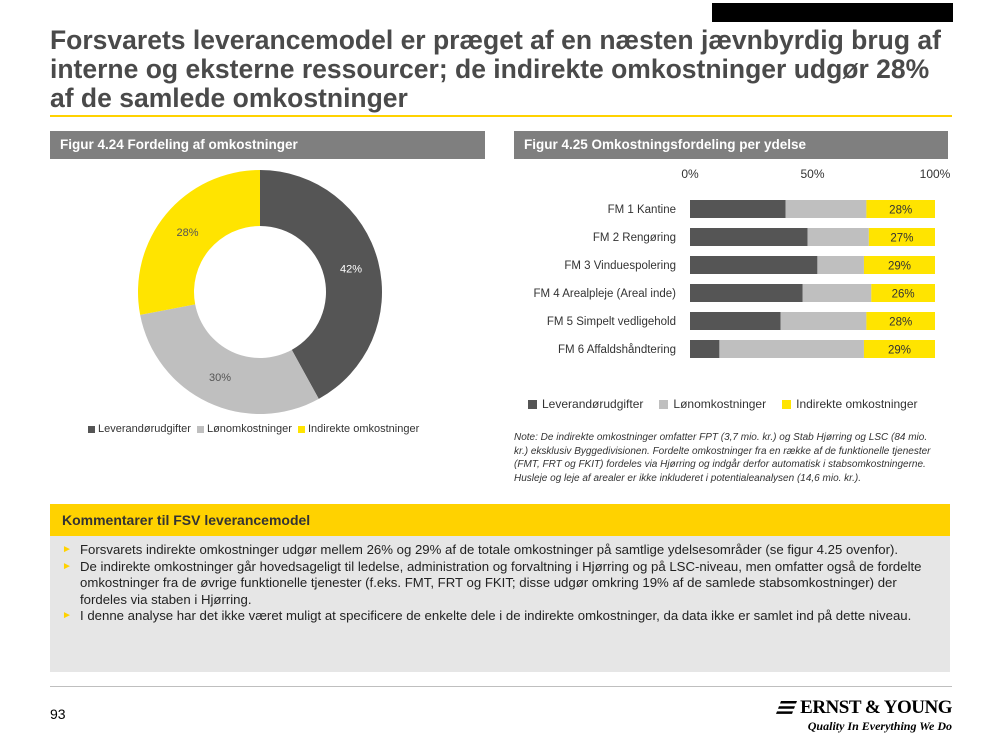 The height and width of the screenshot is (750, 1000). Describe the element at coordinates (500, 520) in the screenshot. I see `comments-header: Kommentarer til FSV leverancemodel` at that location.